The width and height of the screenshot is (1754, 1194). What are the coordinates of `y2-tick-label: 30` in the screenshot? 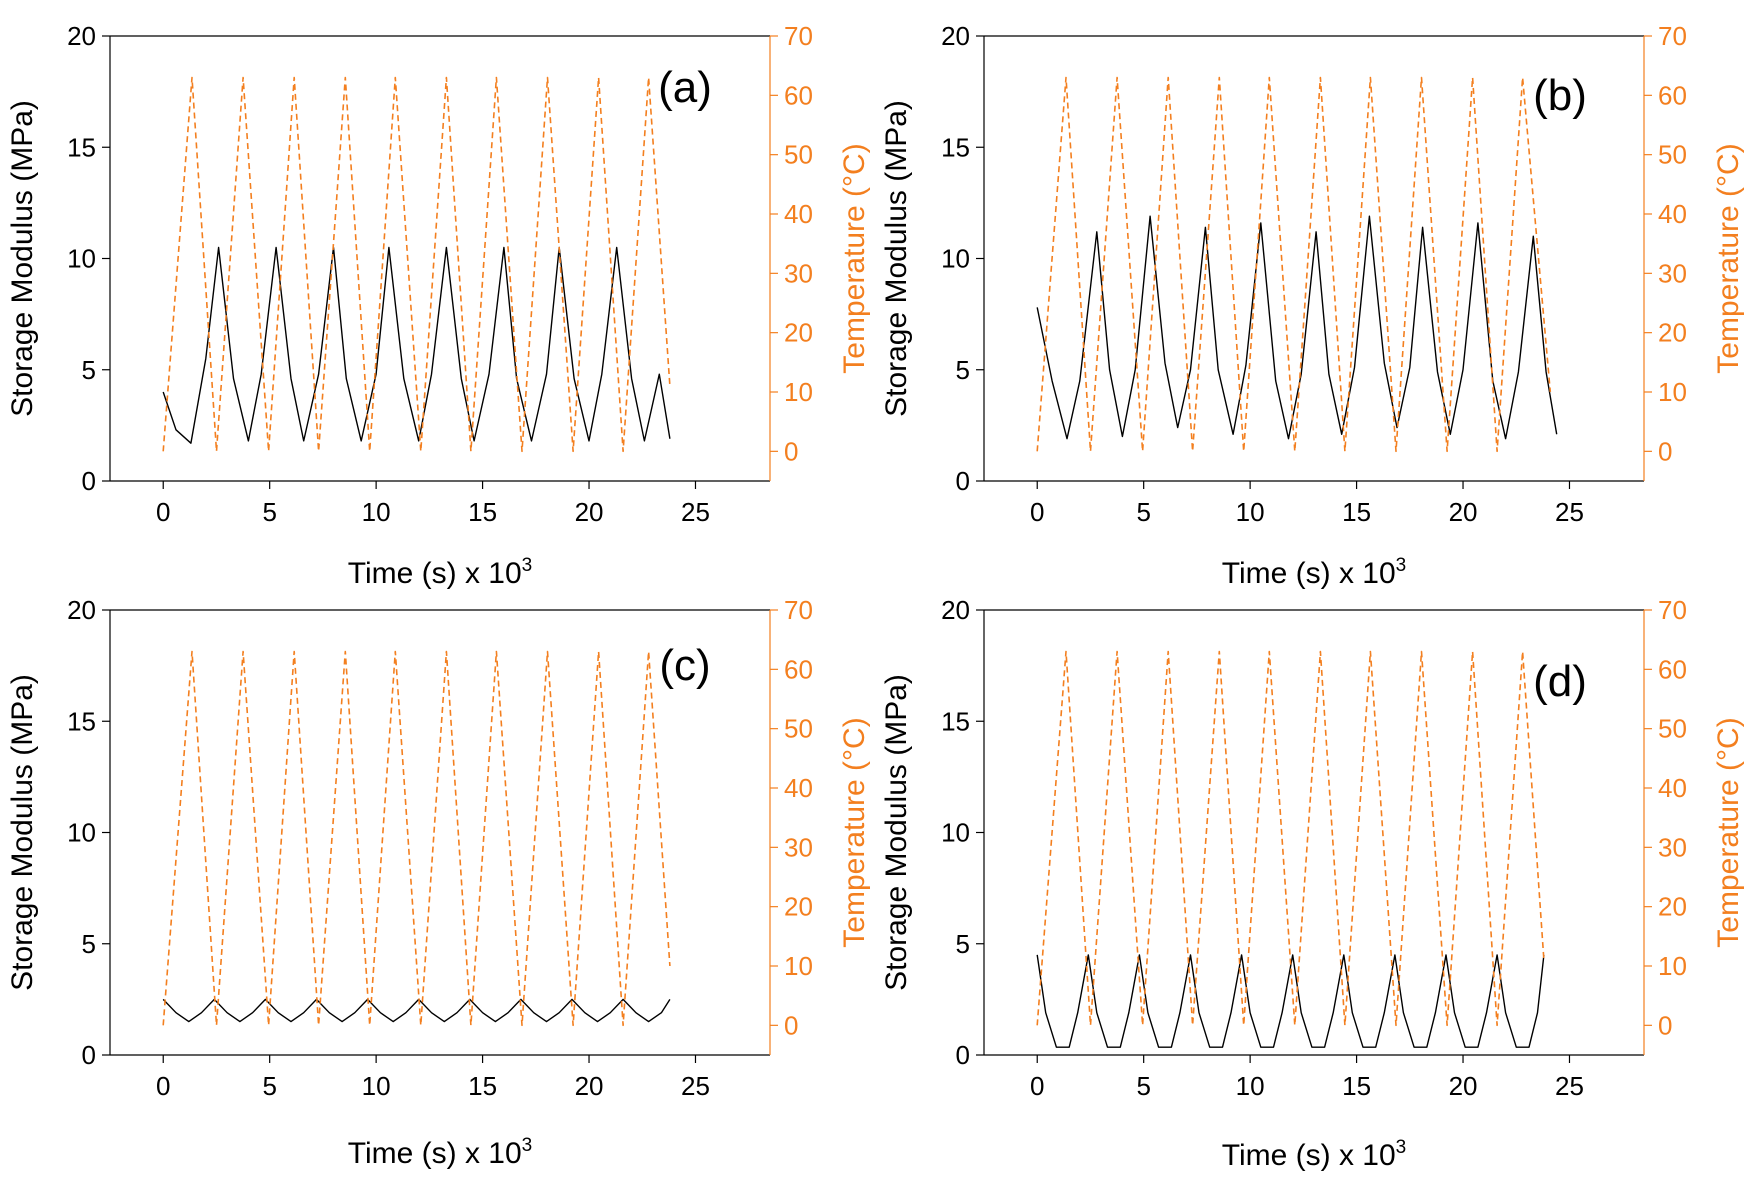 It's located at (1672, 847).